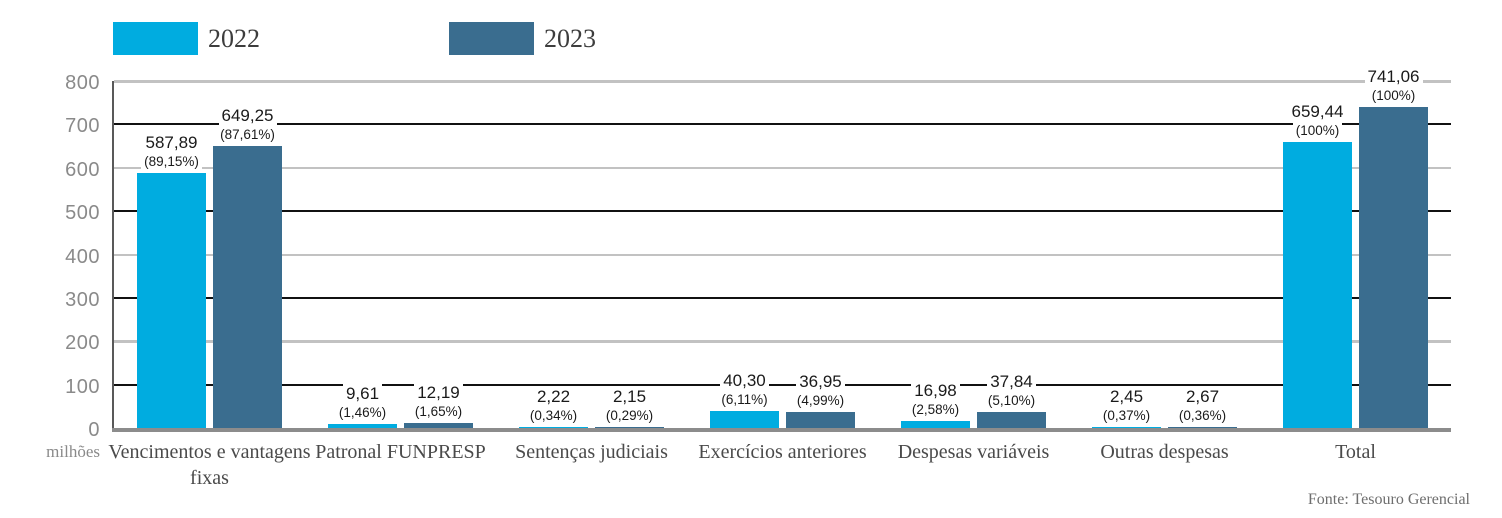 The image size is (1502, 518). Describe the element at coordinates (82, 343) in the screenshot. I see `y-tick-label-200: 200` at that location.